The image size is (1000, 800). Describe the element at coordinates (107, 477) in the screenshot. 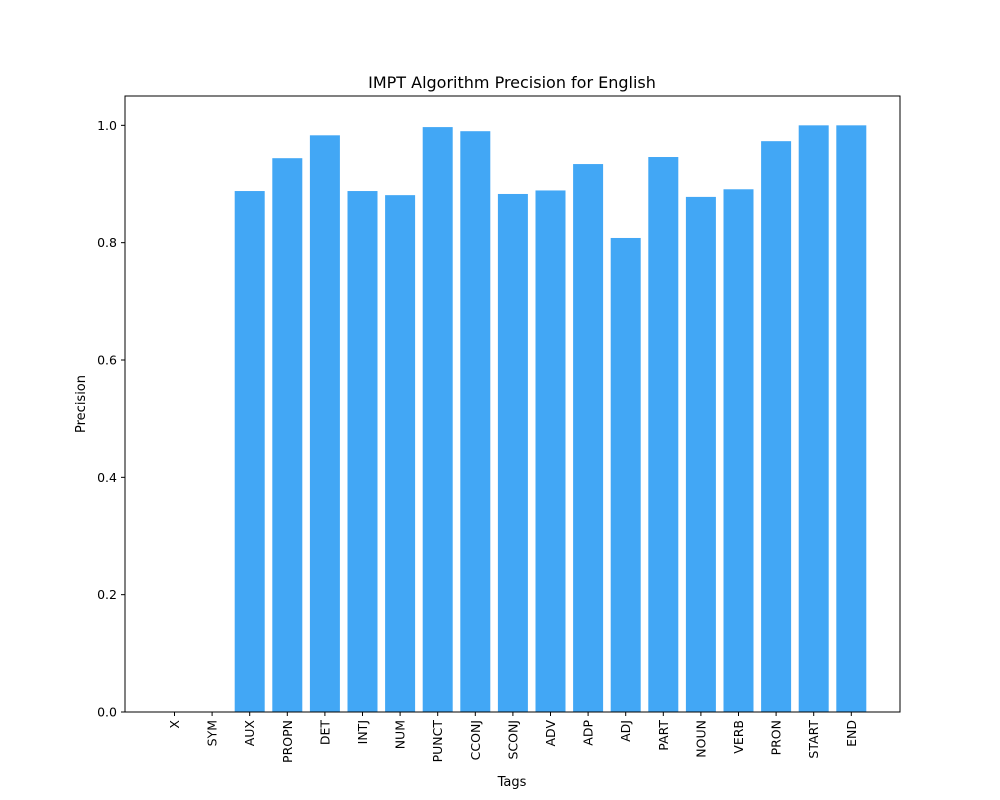

I see `y-tick-label: 0.4` at that location.